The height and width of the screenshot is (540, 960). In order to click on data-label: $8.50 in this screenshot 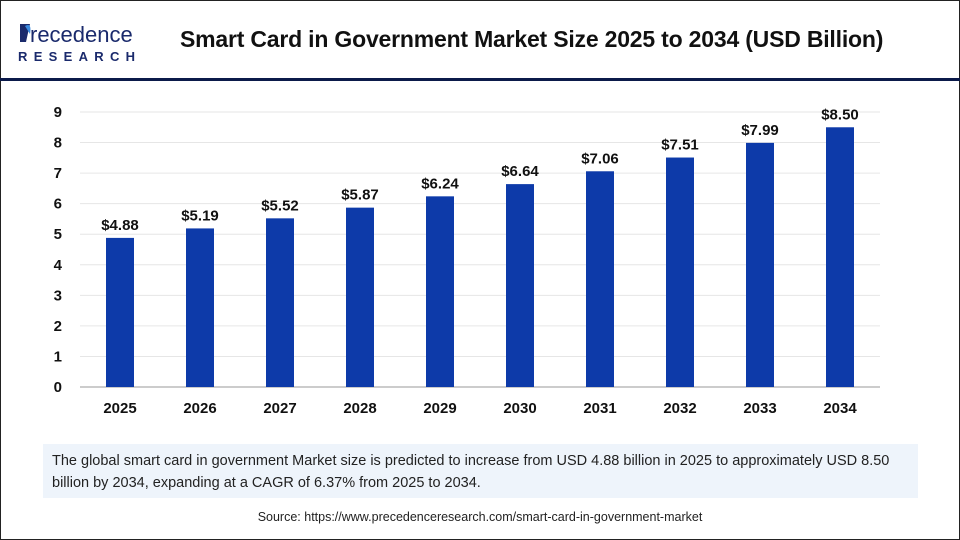, I will do `click(840, 114)`.